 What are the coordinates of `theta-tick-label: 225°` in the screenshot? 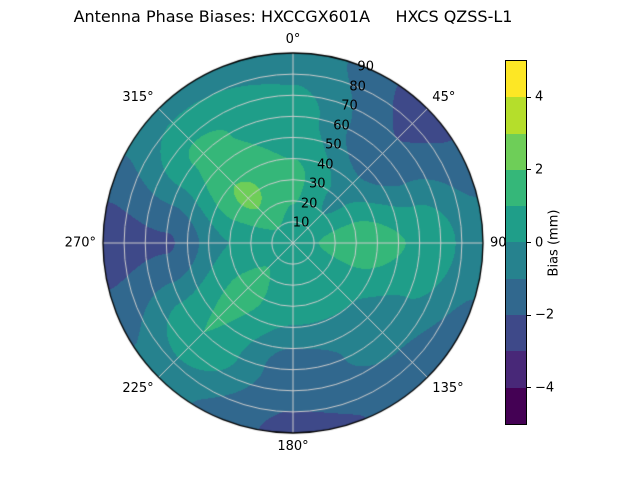 It's located at (138, 389).